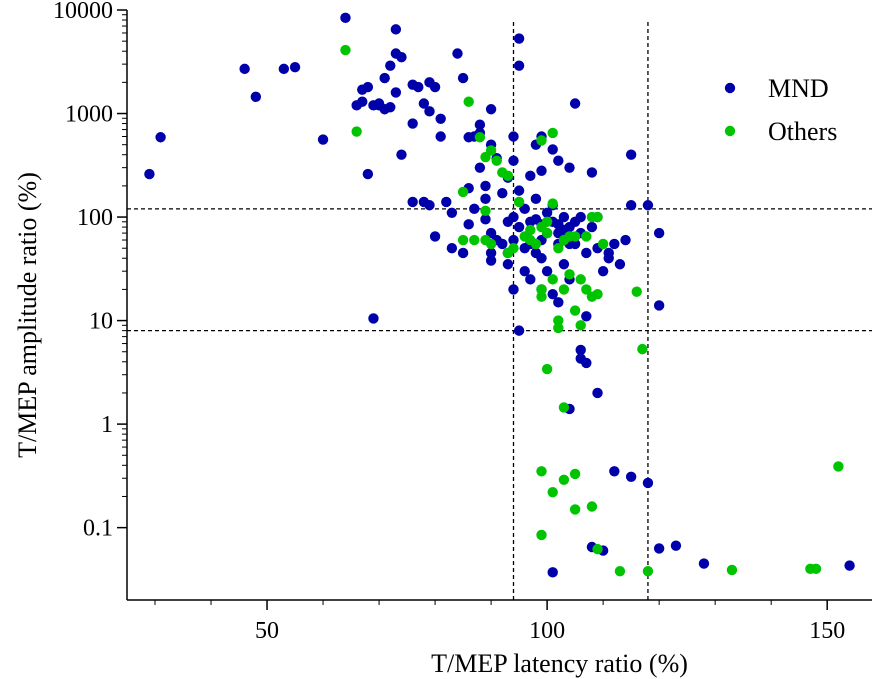 This screenshot has height=679, width=872. Describe the element at coordinates (267, 631) in the screenshot. I see `x-tick-label: 50` at that location.